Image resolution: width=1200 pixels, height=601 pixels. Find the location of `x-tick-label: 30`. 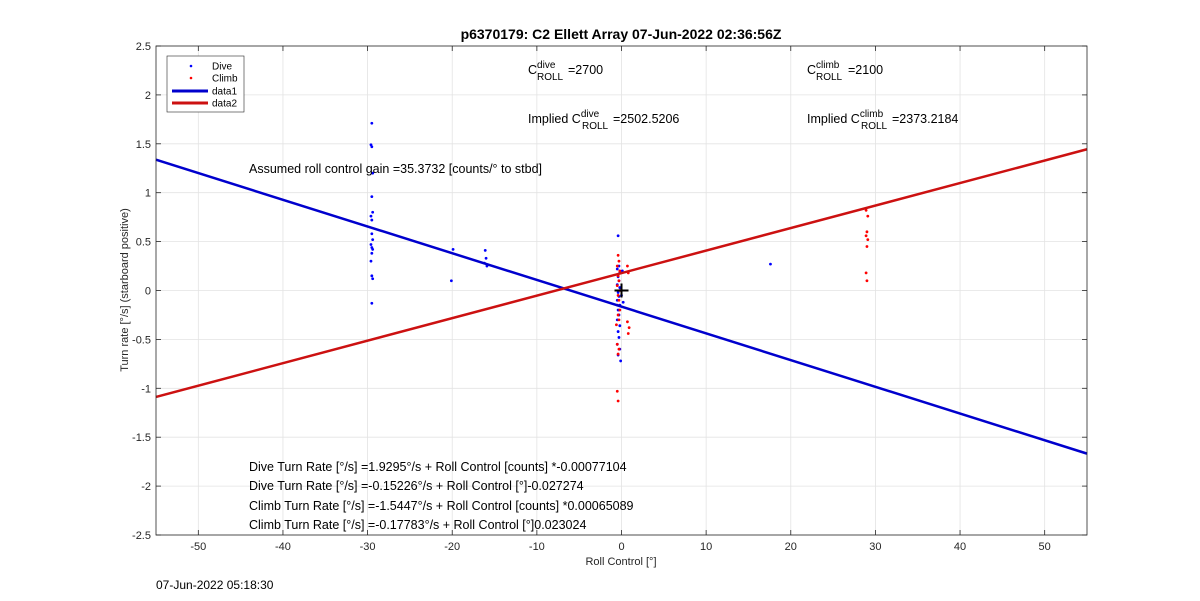

x-tick-label: 30 is located at coordinates (875, 547).